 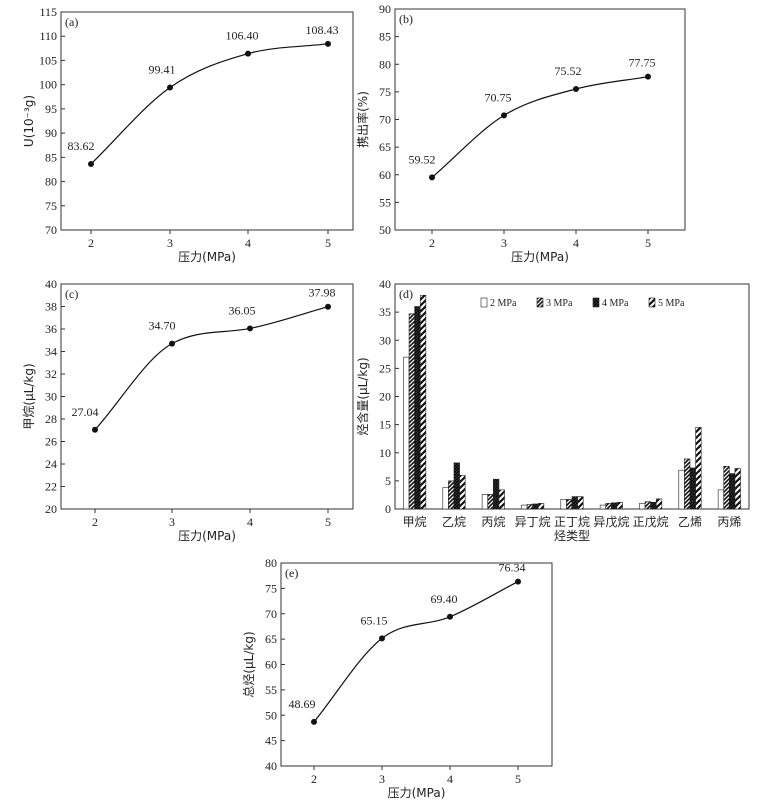 I want to click on data-label: 69.40, so click(x=444, y=599).